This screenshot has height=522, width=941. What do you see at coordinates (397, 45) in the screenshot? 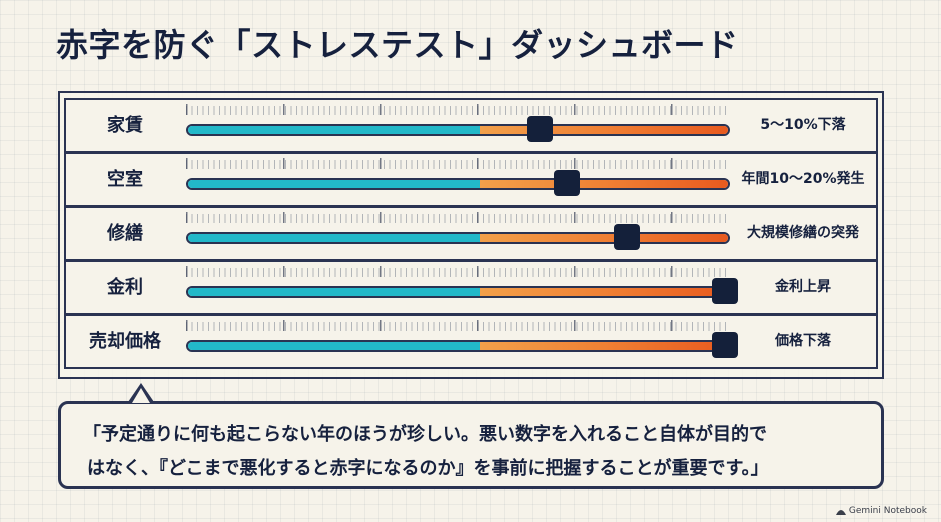
I see `dashboard-title: 赤字を防ぐ「ストレステスト」ダッシュボード` at bounding box center [397, 45].